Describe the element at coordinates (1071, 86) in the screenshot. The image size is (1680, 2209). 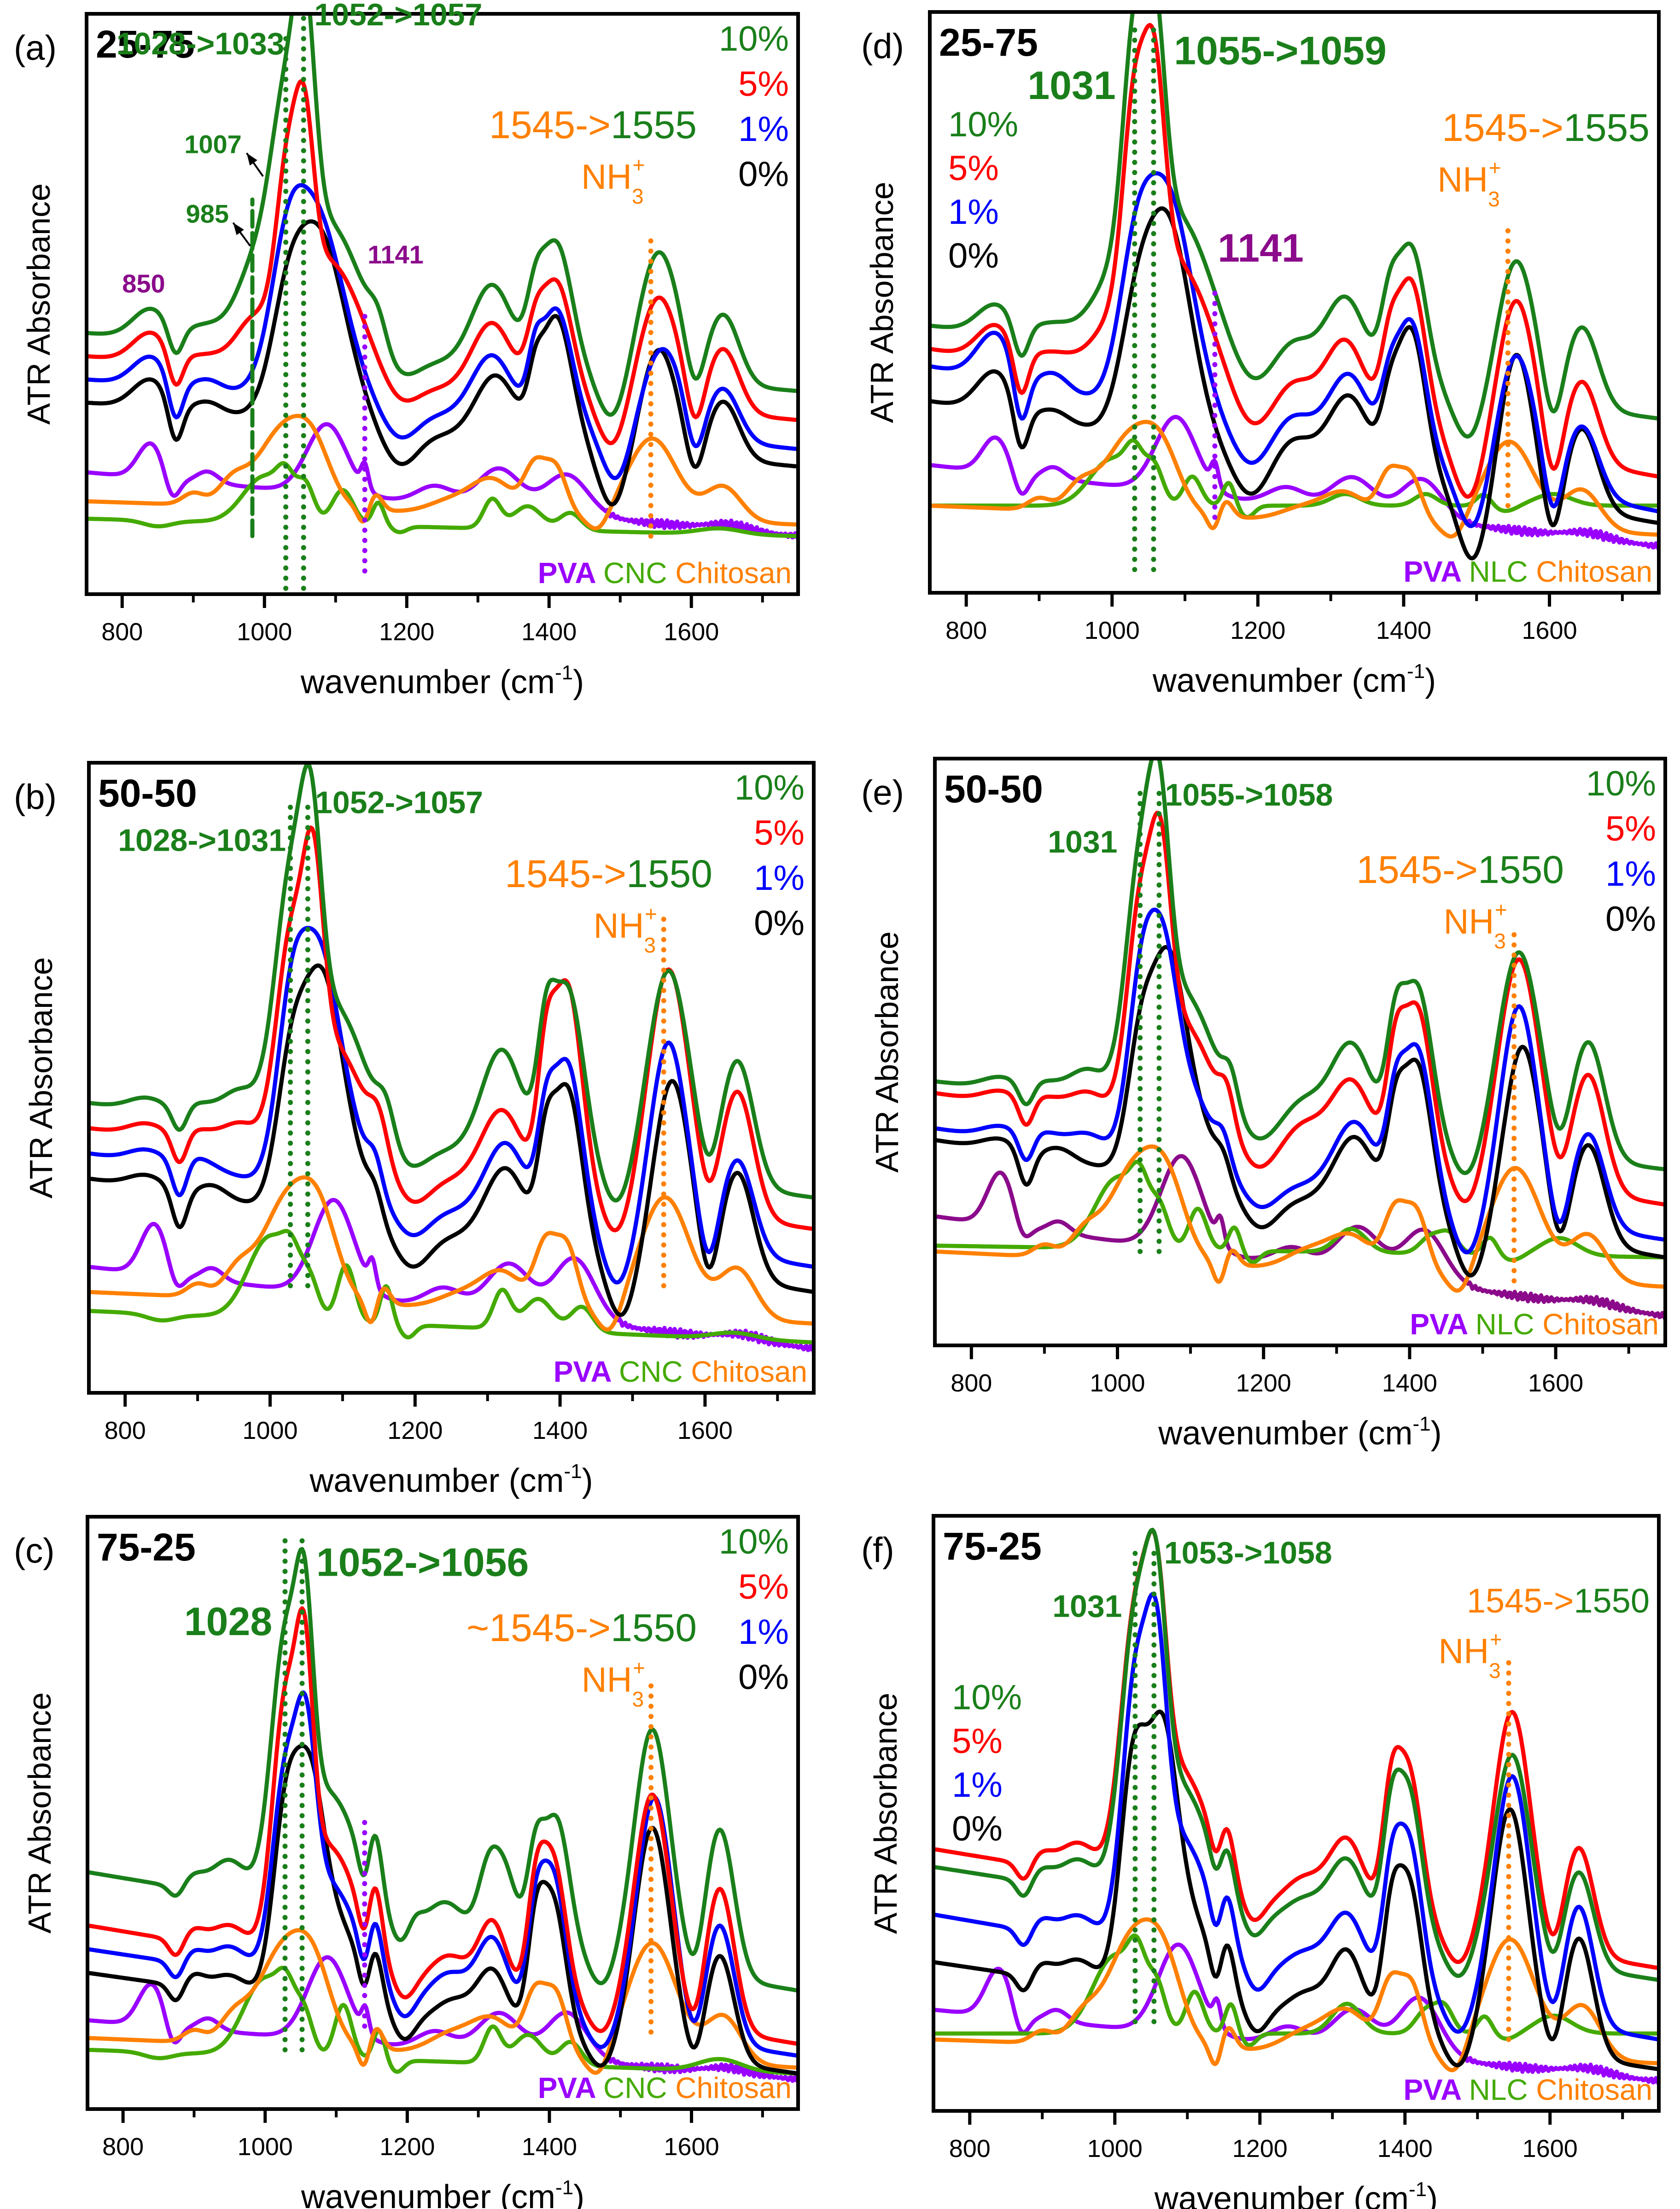
I see `peak-annotation: 1031` at that location.